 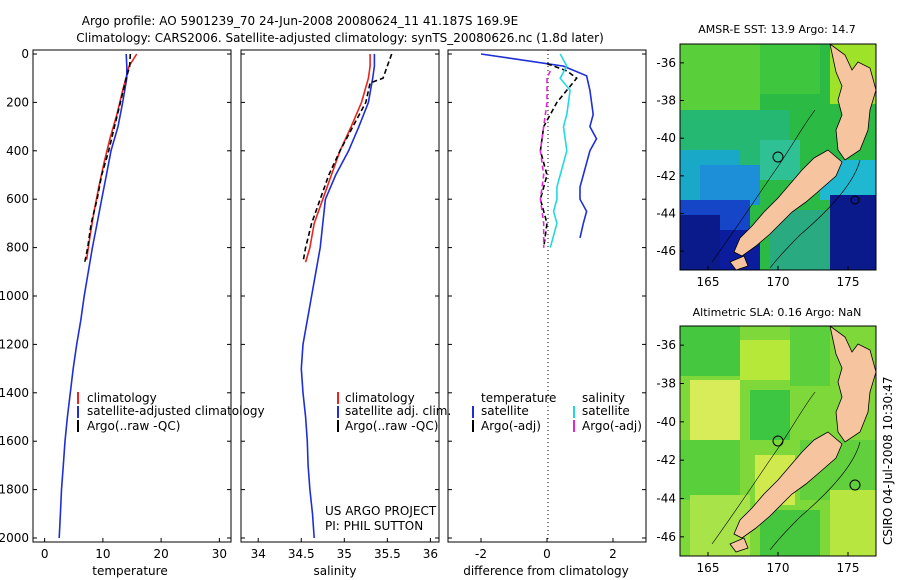 What do you see at coordinates (14, 441) in the screenshot?
I see `y-tick-label: 1600` at bounding box center [14, 441].